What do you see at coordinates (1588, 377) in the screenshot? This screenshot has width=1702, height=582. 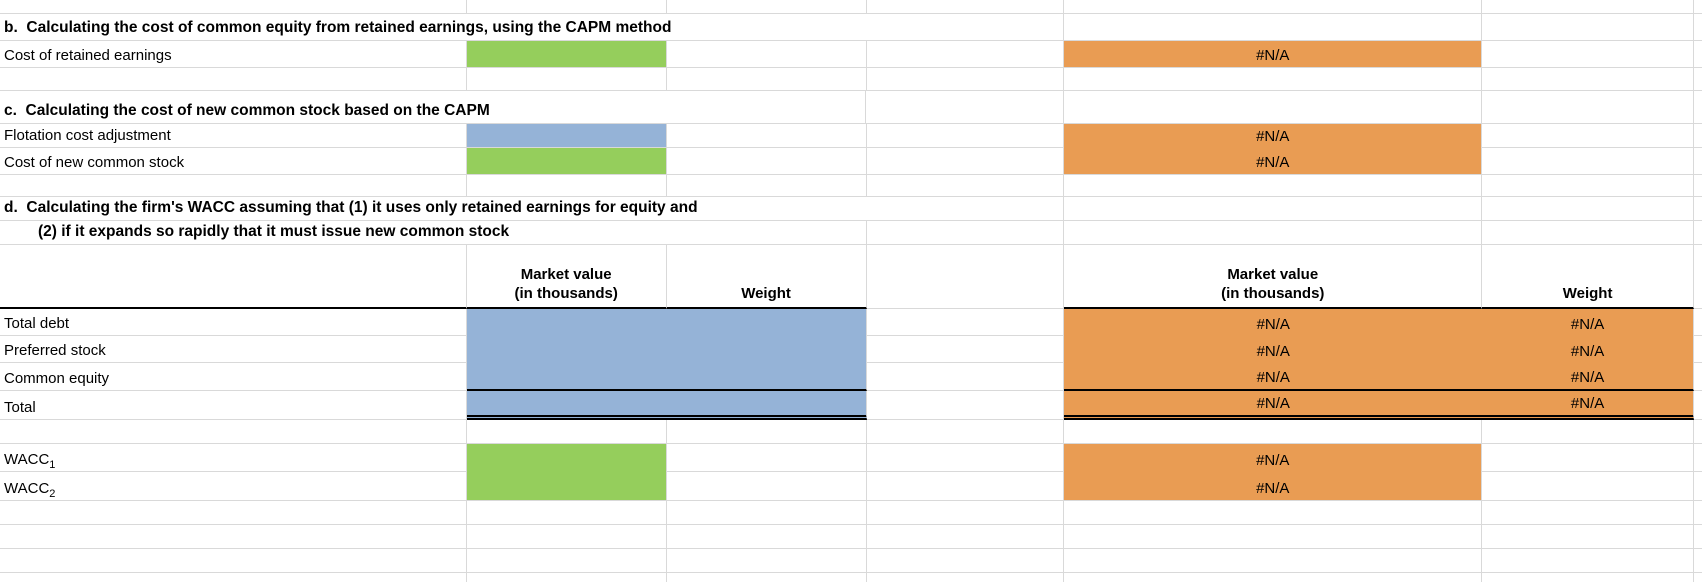 I see `common-equity-weight-result-cell: #N/A` at bounding box center [1588, 377].